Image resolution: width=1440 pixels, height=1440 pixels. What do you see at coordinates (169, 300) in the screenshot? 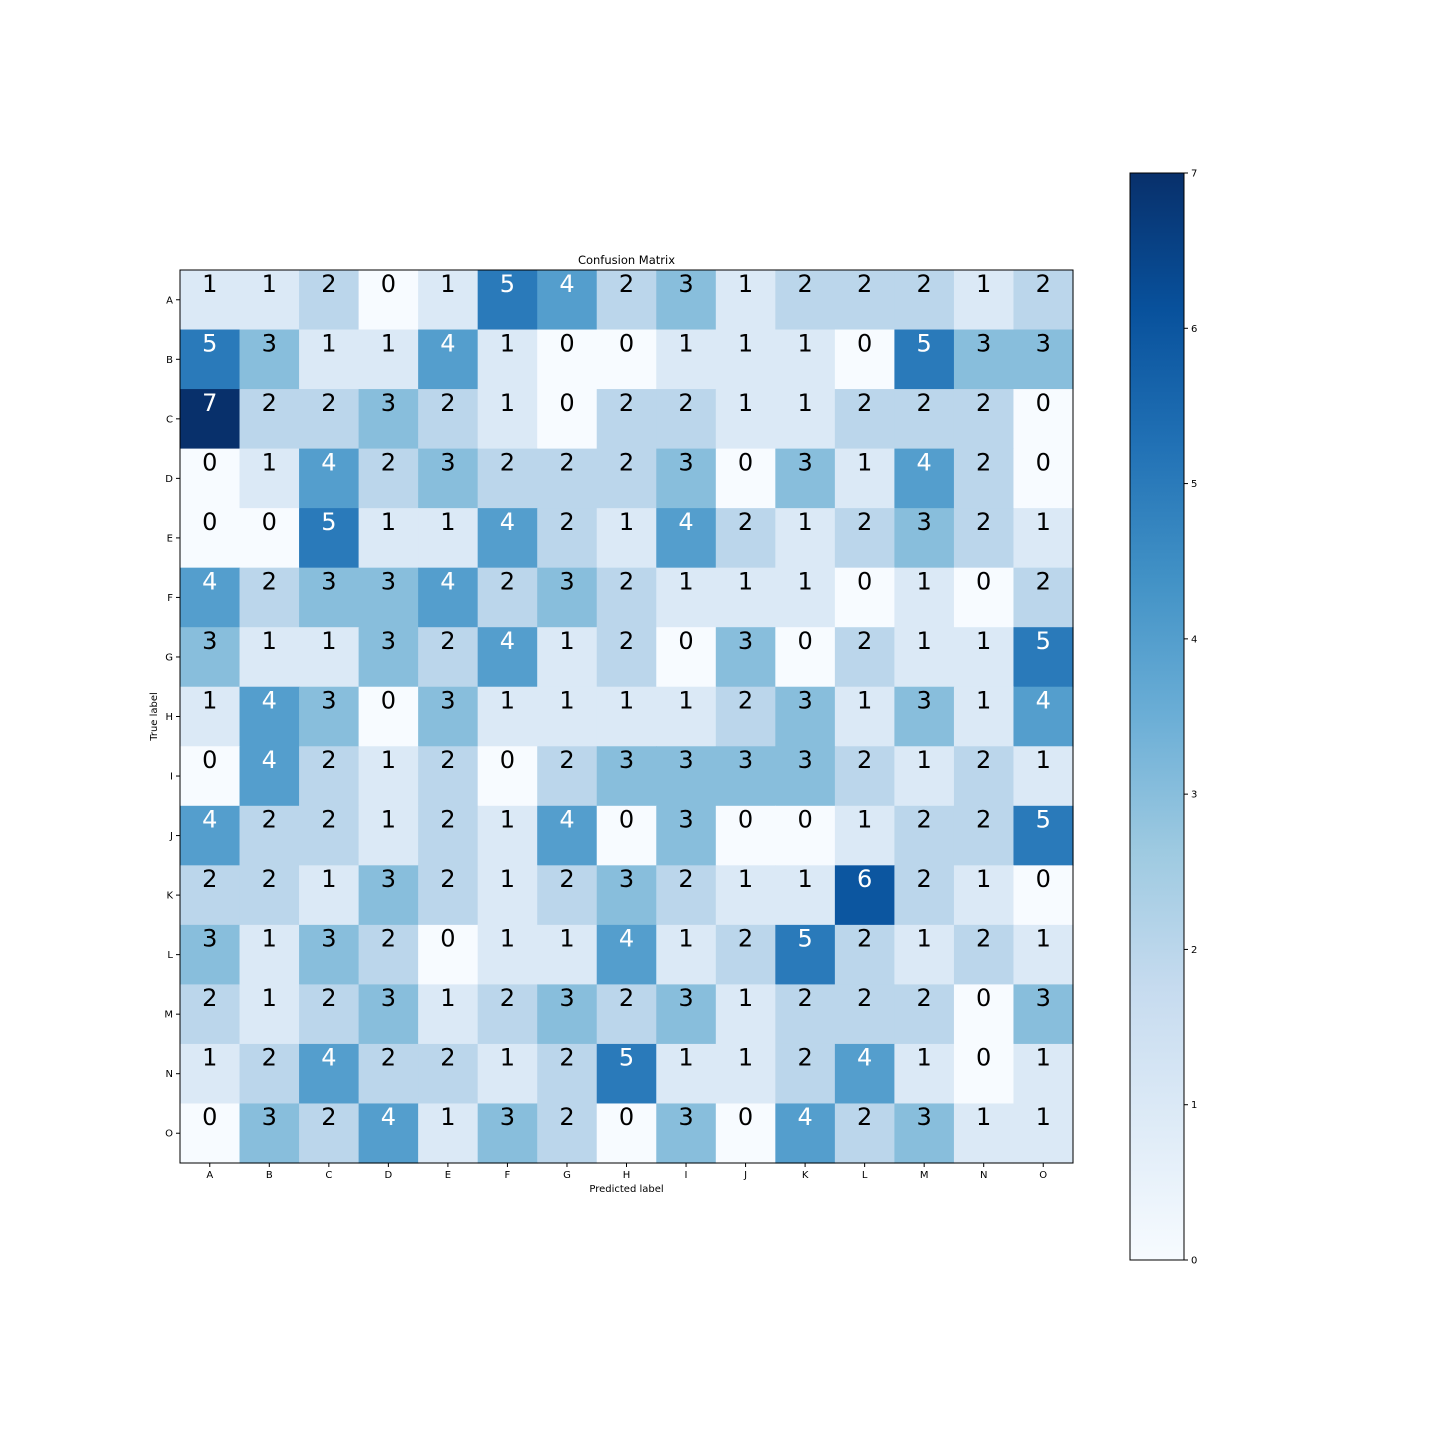
I see `y-tick-label: A` at bounding box center [169, 300].